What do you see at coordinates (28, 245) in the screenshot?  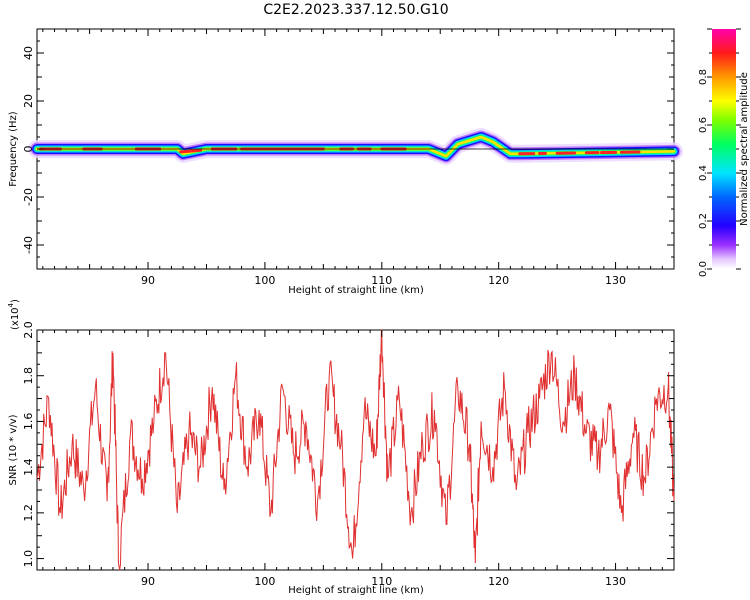 I see `y-tick-label: -40` at bounding box center [28, 245].